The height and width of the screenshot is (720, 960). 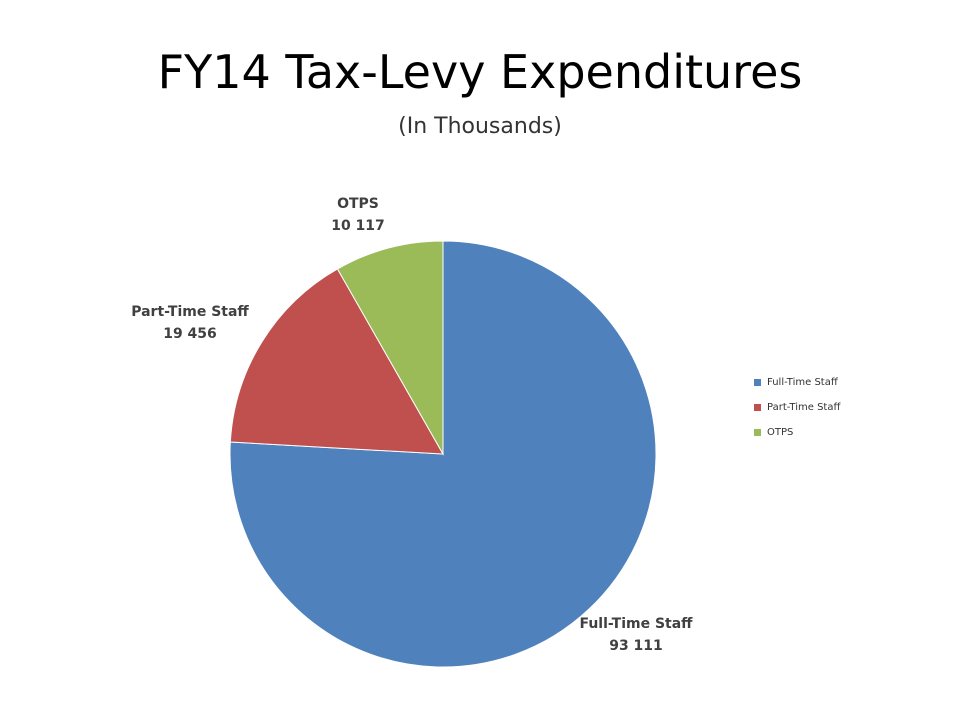 I want to click on legend-item-full-time-staff: Full-Time Staff, so click(x=834, y=382).